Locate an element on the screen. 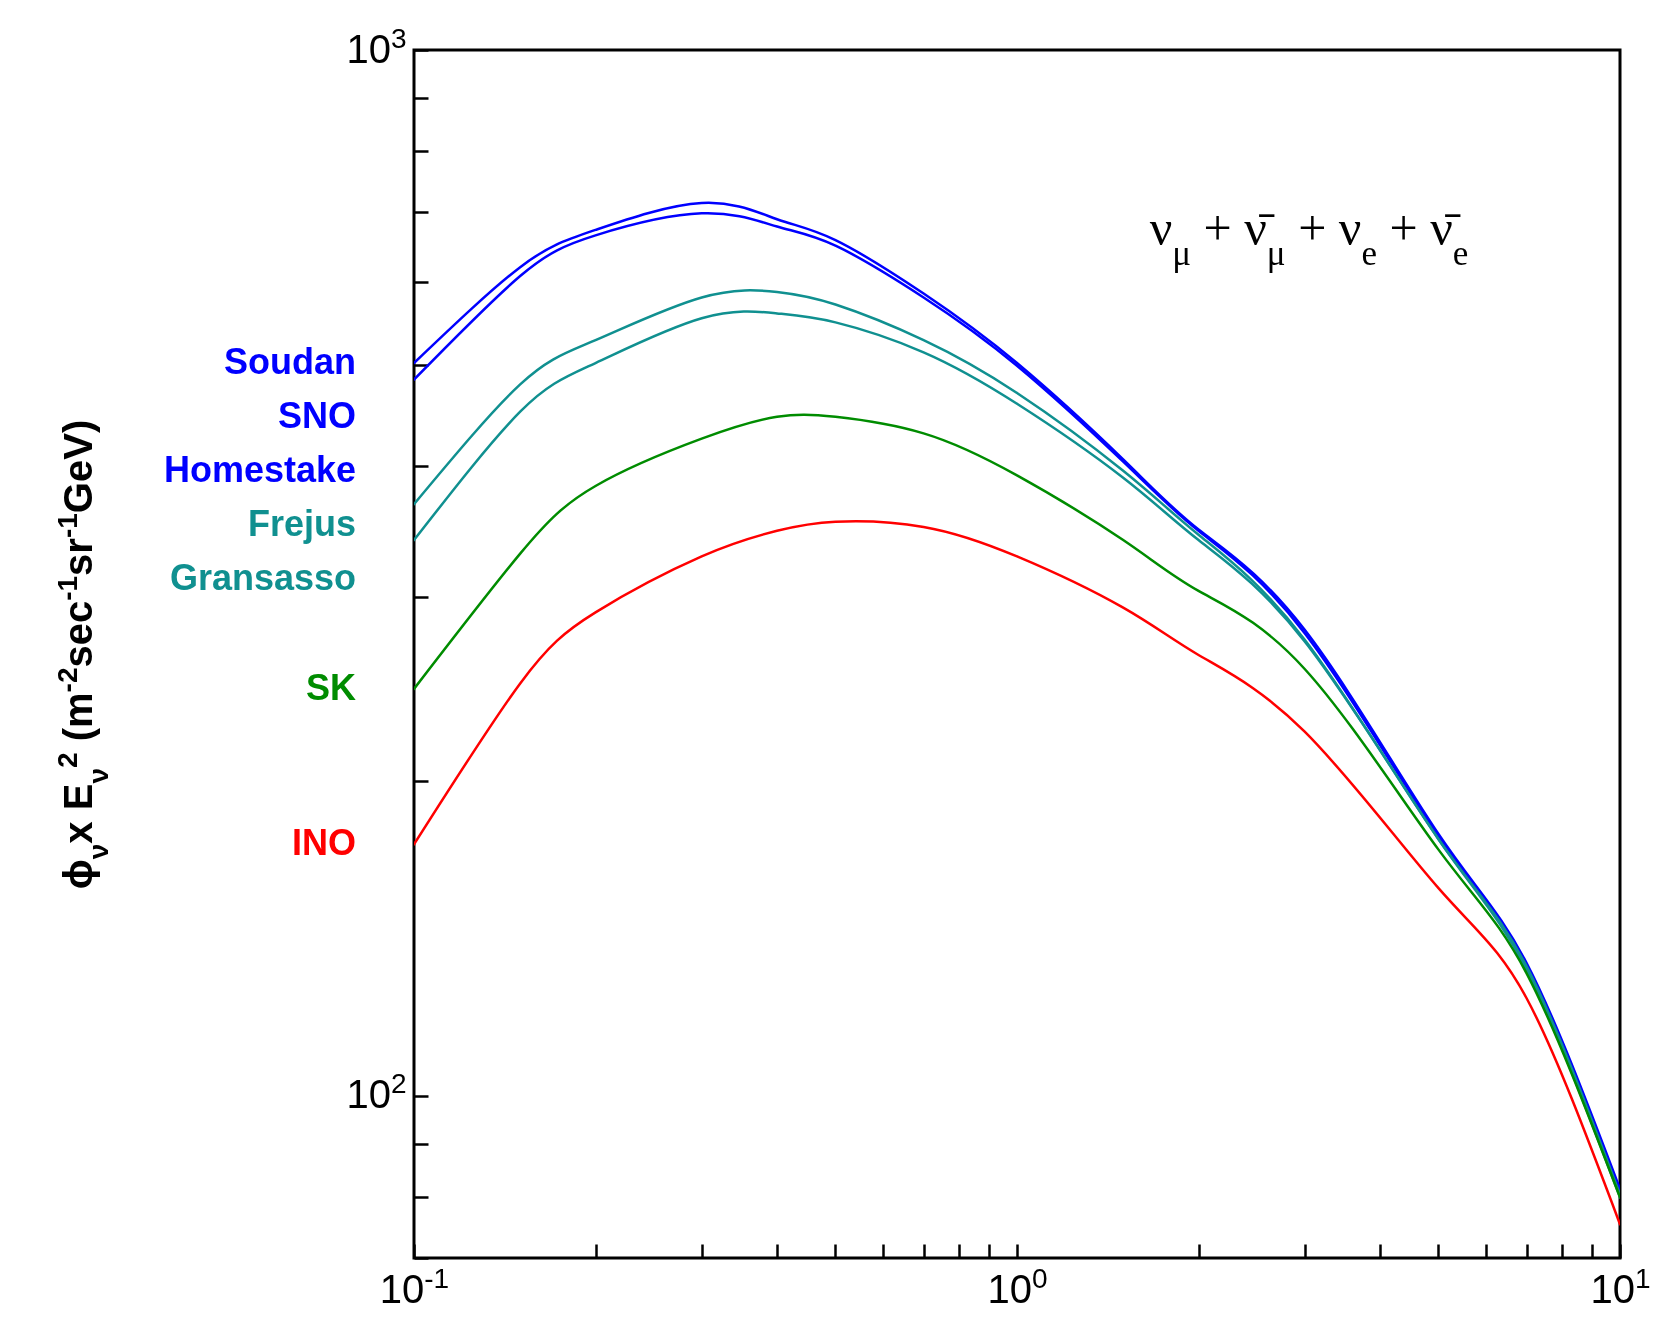 This screenshot has width=1679, height=1343. y-tick-label: 10$^{3}$ is located at coordinates (376, 46).